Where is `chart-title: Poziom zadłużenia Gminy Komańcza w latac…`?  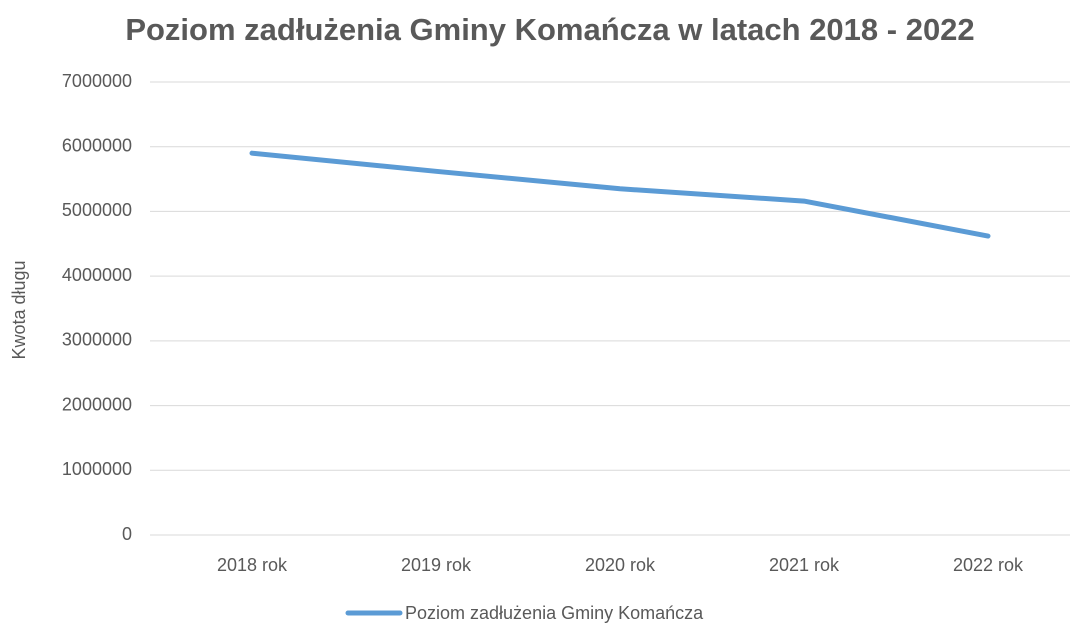 chart-title: Poziom zadłużenia Gminy Komańcza w latac… is located at coordinates (549, 29).